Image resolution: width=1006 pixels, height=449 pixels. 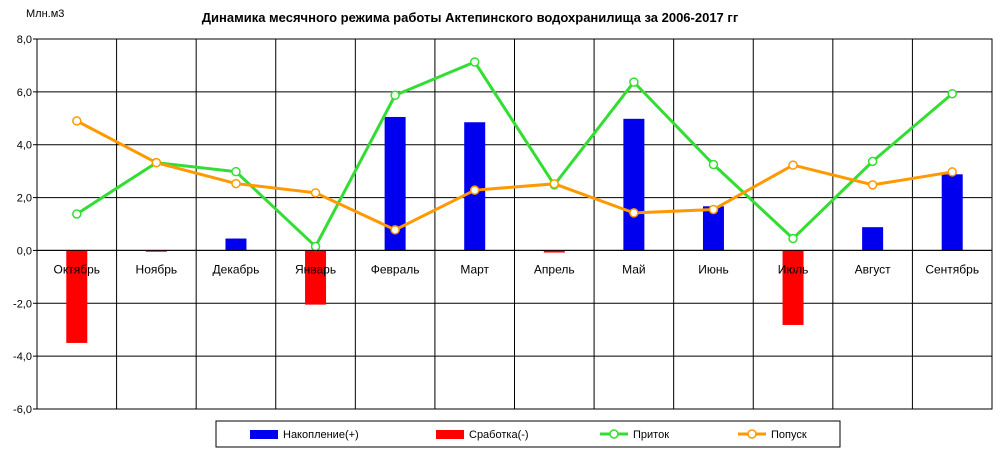 What do you see at coordinates (315, 269) in the screenshot?
I see `x-tick-label: Январь` at bounding box center [315, 269].